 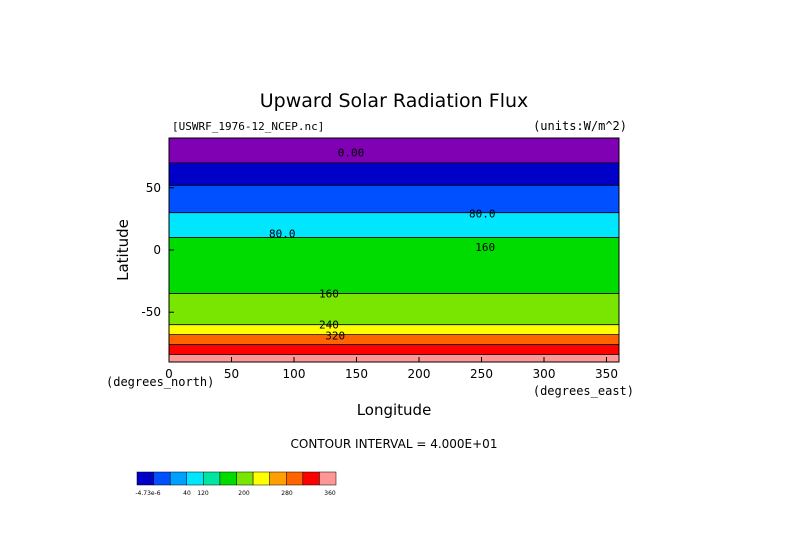 I want to click on colorbar: -4.73e-6 40 120 200 280 360, so click(x=236, y=484).